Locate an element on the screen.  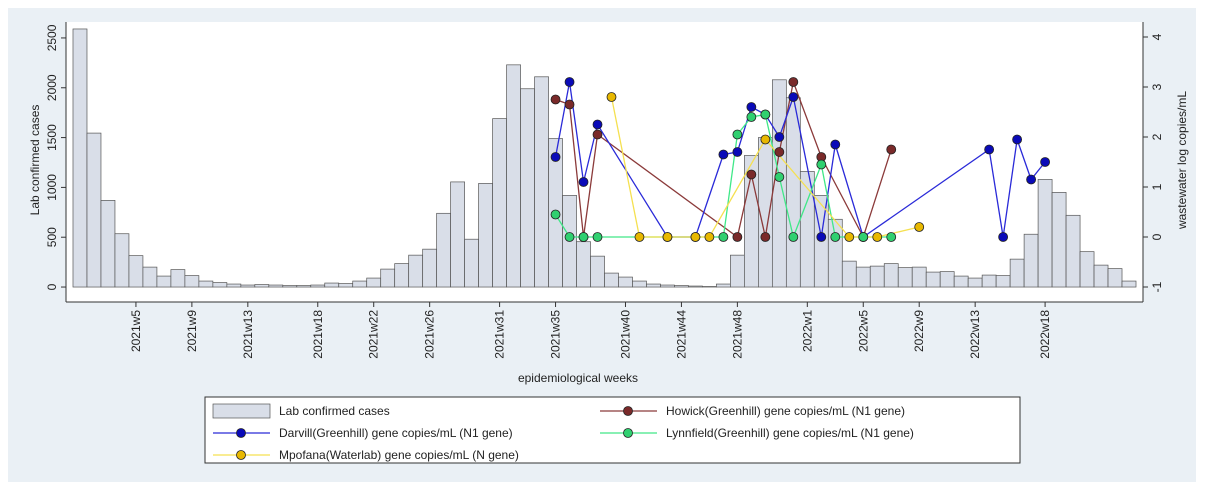
x-tick-label: 2021w48 is located at coordinates (737, 334).